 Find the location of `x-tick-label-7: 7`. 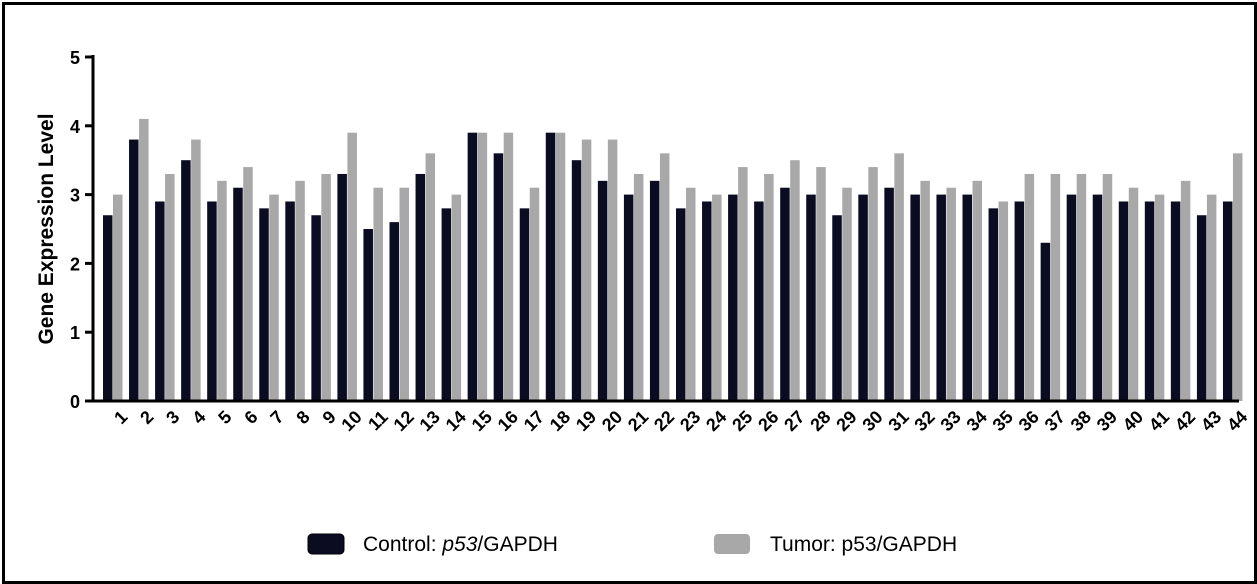

x-tick-label-7: 7 is located at coordinates (276, 417).